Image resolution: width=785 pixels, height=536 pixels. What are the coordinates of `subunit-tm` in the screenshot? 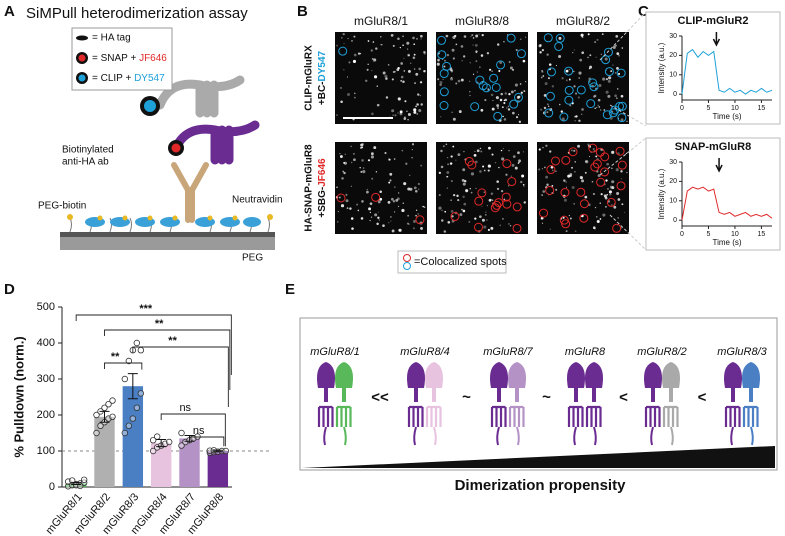 It's located at (732, 416).